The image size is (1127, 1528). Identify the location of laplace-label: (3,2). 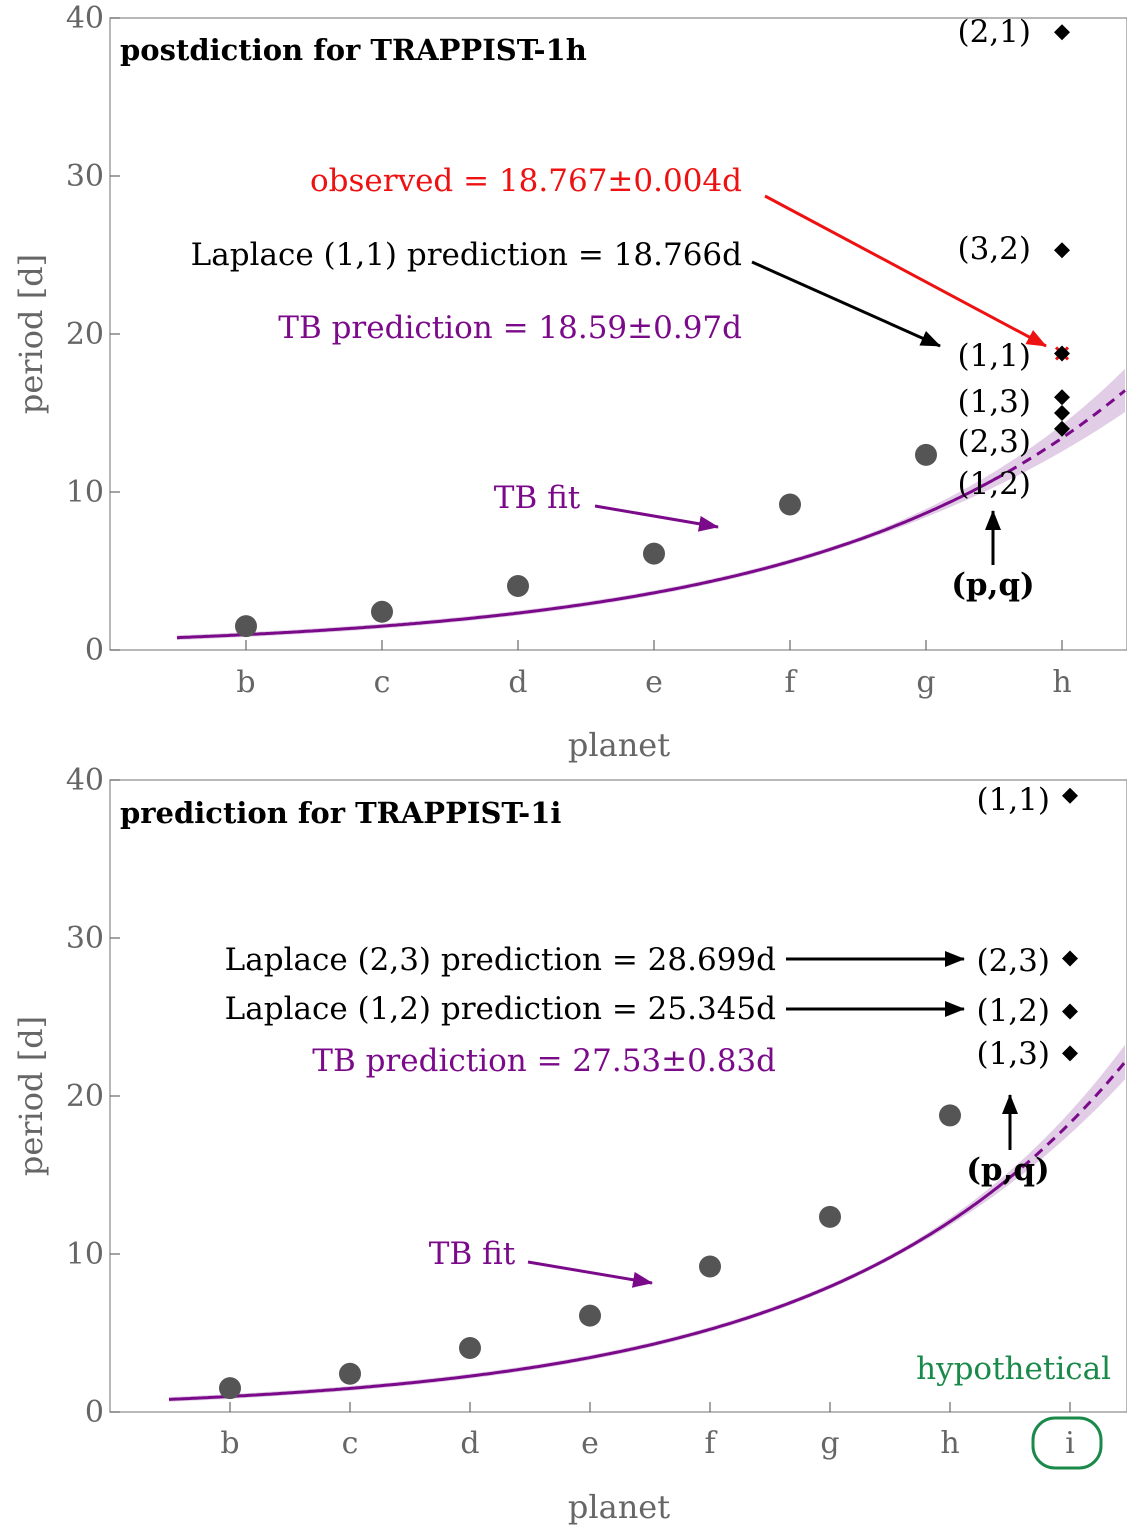
(995, 249).